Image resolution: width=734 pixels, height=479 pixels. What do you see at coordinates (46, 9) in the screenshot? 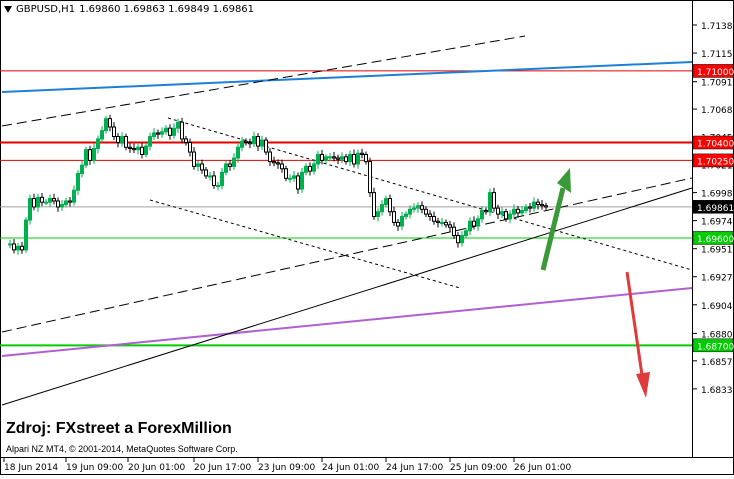
I see `symbol-timeframe: GBPUSD,H1` at bounding box center [46, 9].